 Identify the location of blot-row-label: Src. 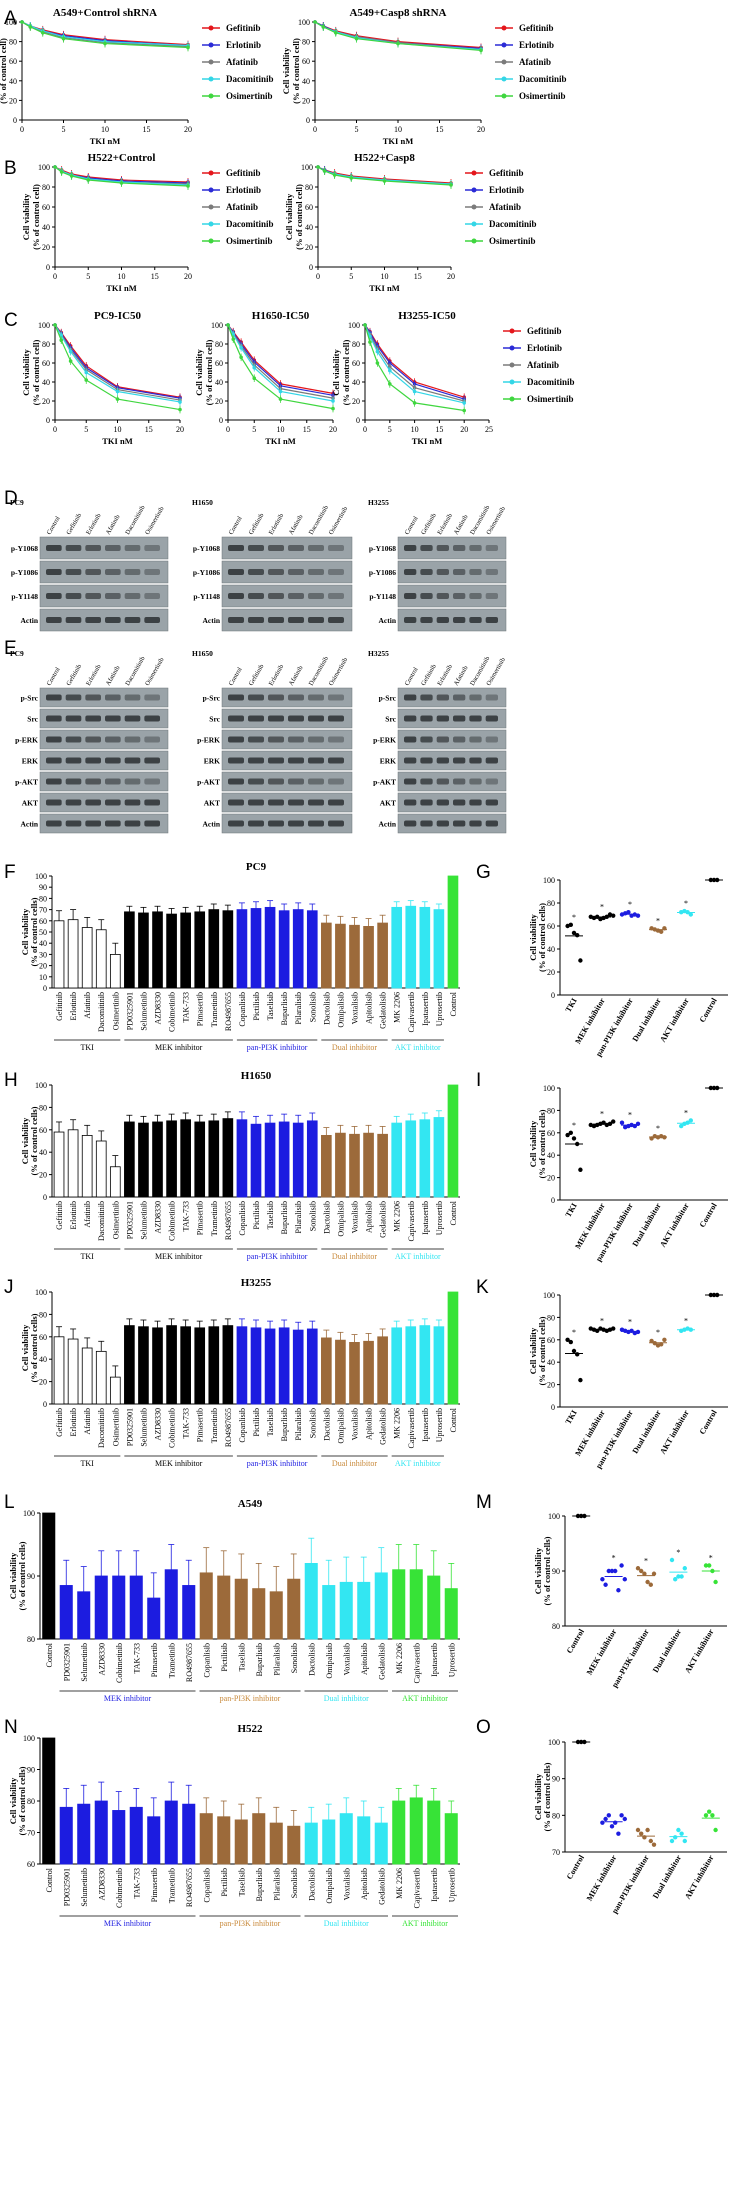
(390, 719).